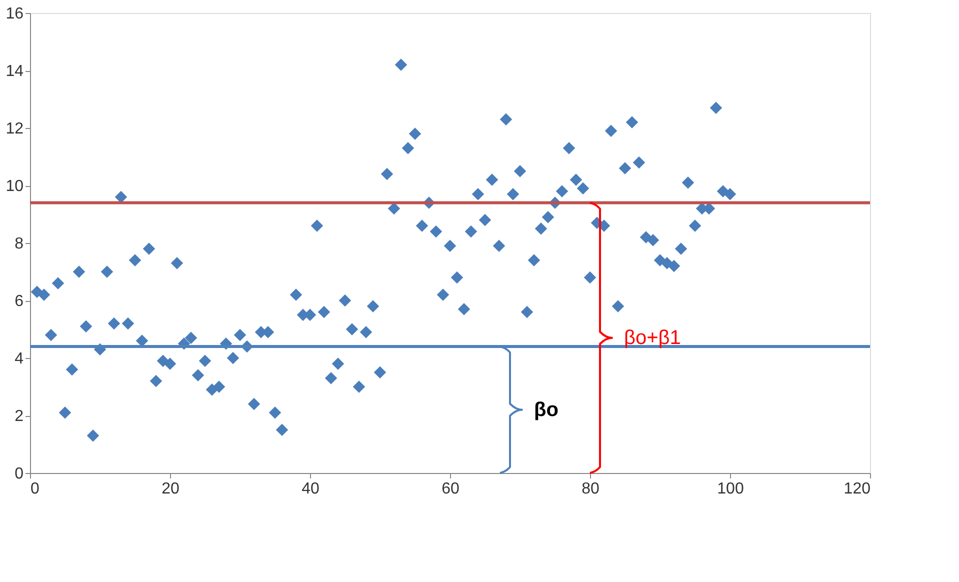 This screenshot has width=959, height=582. What do you see at coordinates (19, 359) in the screenshot?
I see `y-tick-label: 4` at bounding box center [19, 359].